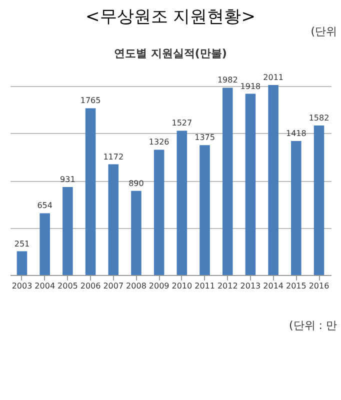  What do you see at coordinates (90, 286) in the screenshot?
I see `x-tick-label: 2006` at bounding box center [90, 286].